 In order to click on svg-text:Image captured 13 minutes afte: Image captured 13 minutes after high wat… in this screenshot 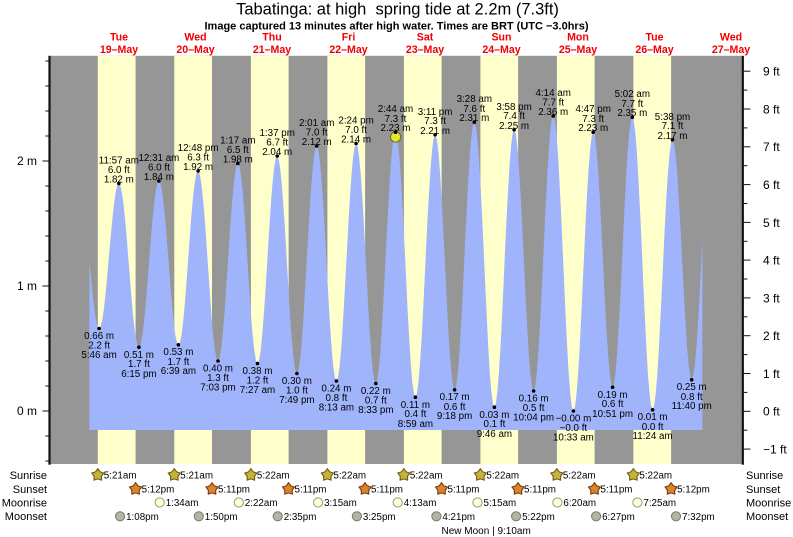, I will do `click(397, 27)`.